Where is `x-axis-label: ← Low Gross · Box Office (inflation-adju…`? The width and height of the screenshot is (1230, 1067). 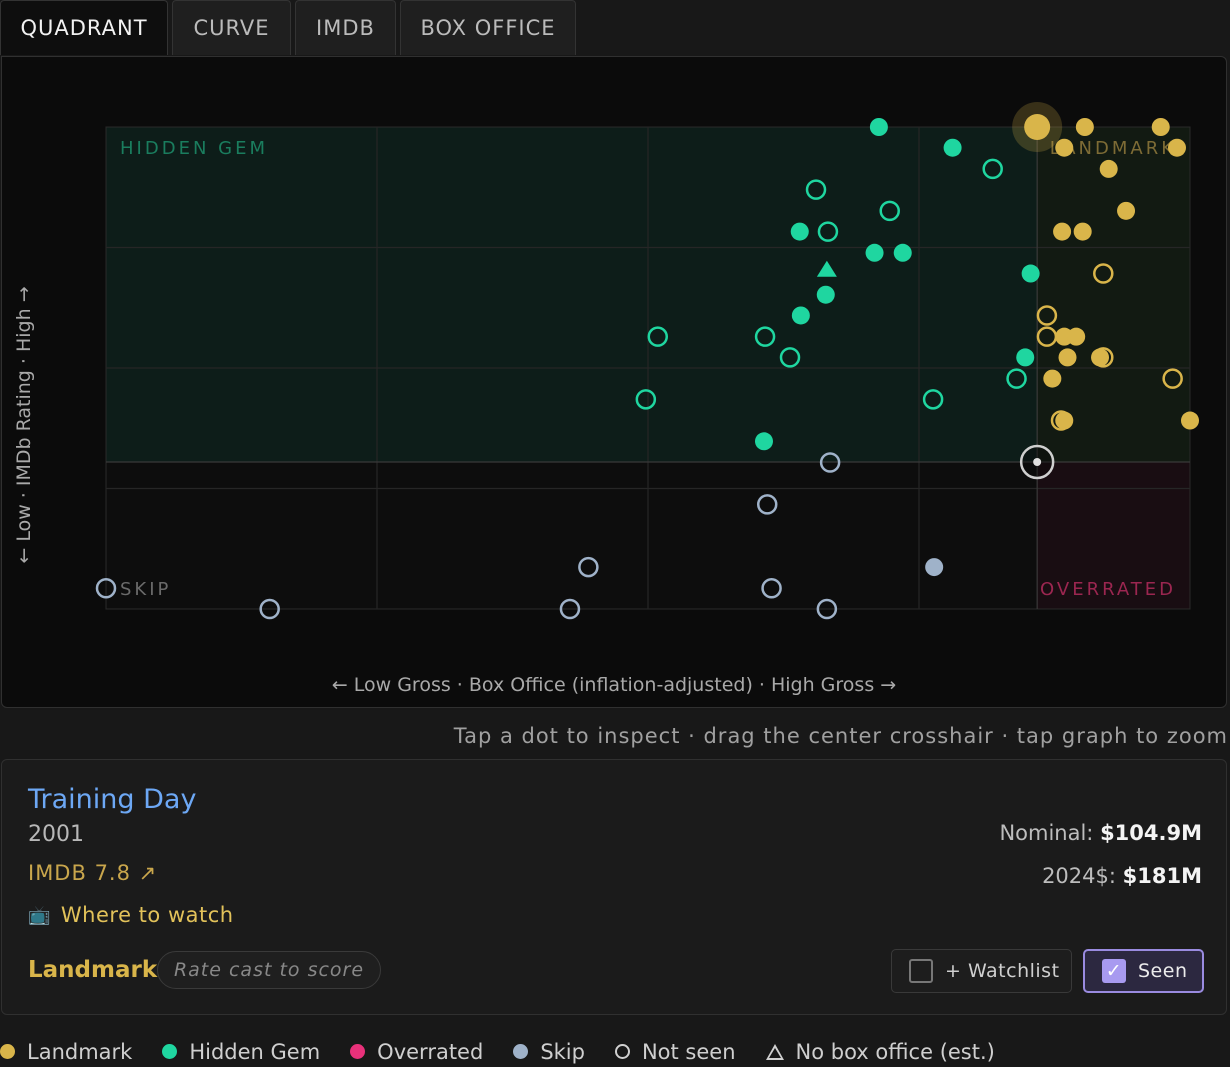 x-axis-label: ← Low Gross · Box Office (inflation-adju… is located at coordinates (614, 685).